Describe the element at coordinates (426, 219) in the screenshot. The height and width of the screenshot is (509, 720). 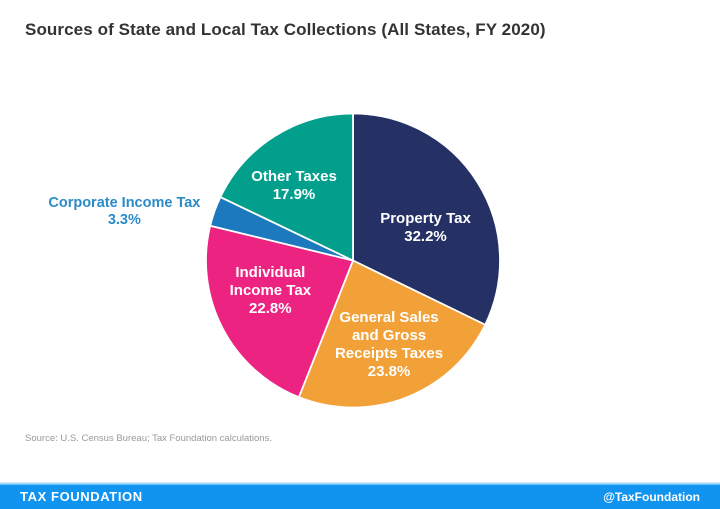
I see `pie-slice-property-tax` at that location.